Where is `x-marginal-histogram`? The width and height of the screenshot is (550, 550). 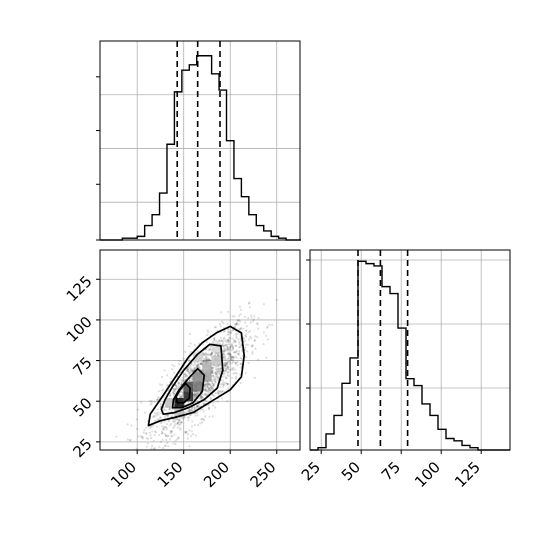
x-marginal-histogram is located at coordinates (198, 140).